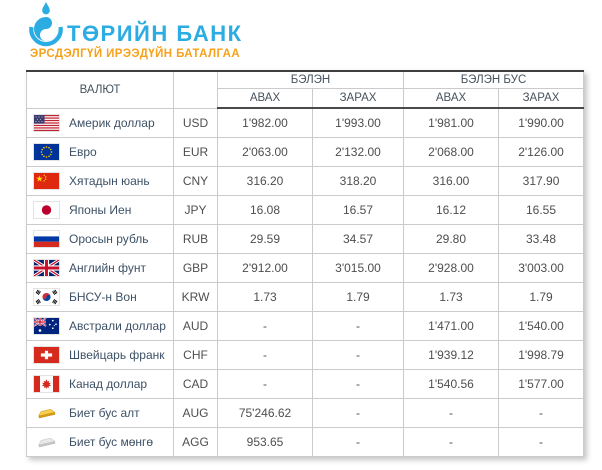 The height and width of the screenshot is (470, 602). What do you see at coordinates (195, 181) in the screenshot?
I see `currency-code-cell: CNY` at bounding box center [195, 181].